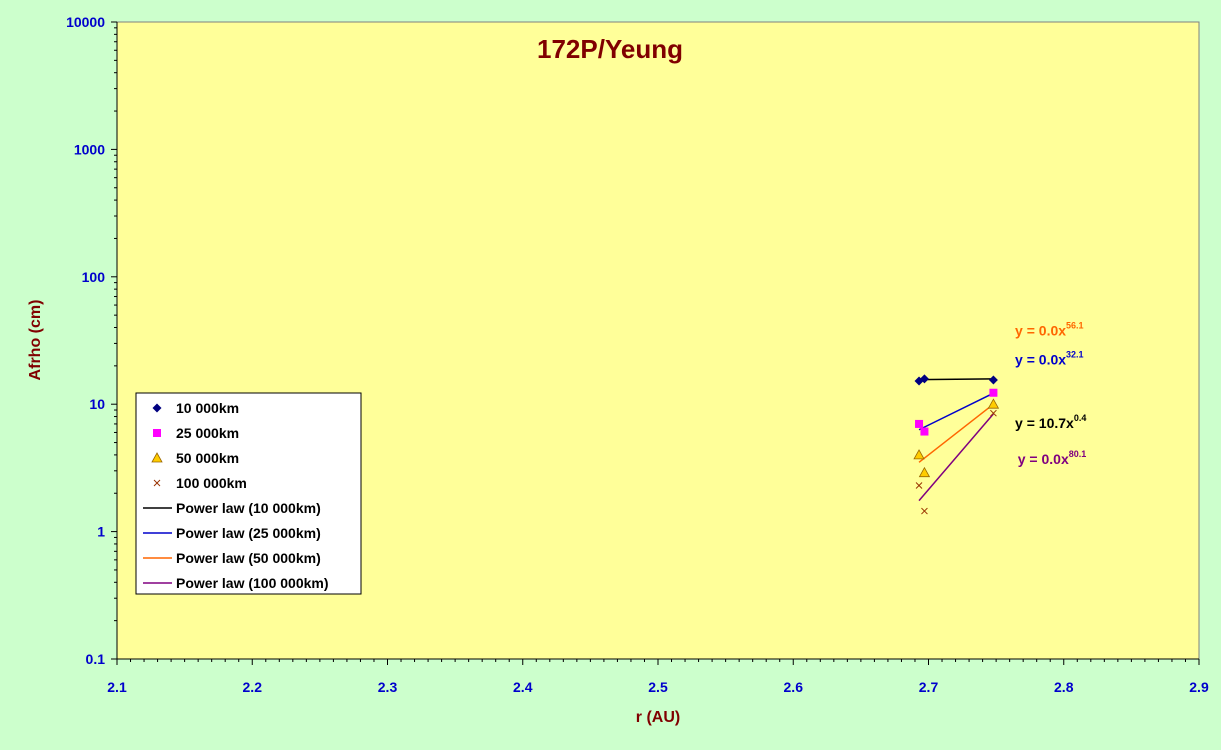  Describe the element at coordinates (658, 717) in the screenshot. I see `x-axis-title: r (AU)` at that location.